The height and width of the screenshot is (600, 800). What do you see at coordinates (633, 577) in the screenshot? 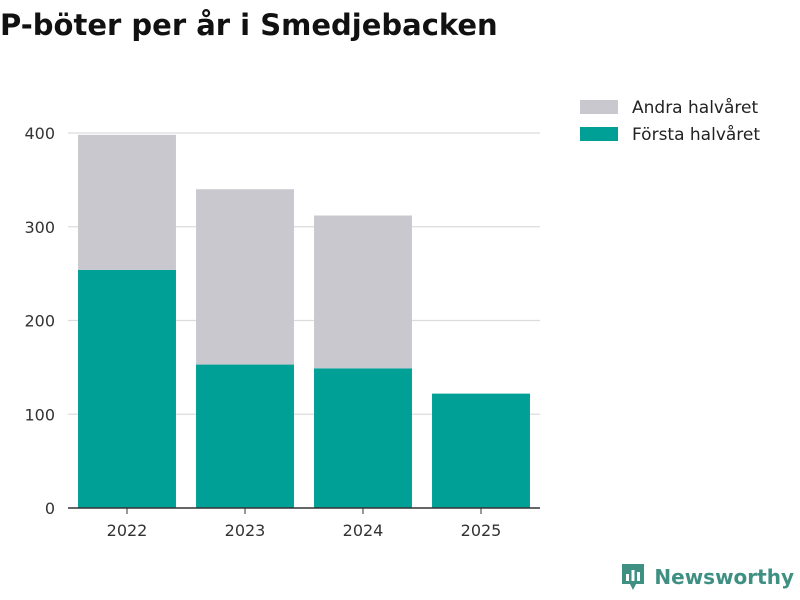
I see `newsworthy-logo-icon` at bounding box center [633, 577].